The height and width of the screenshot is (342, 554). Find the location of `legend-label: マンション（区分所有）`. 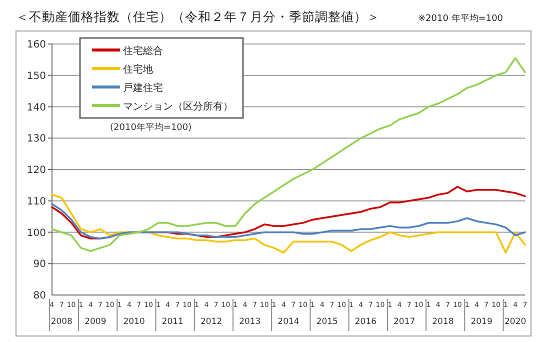

legend-label: マンション（区分所有） is located at coordinates (178, 106).